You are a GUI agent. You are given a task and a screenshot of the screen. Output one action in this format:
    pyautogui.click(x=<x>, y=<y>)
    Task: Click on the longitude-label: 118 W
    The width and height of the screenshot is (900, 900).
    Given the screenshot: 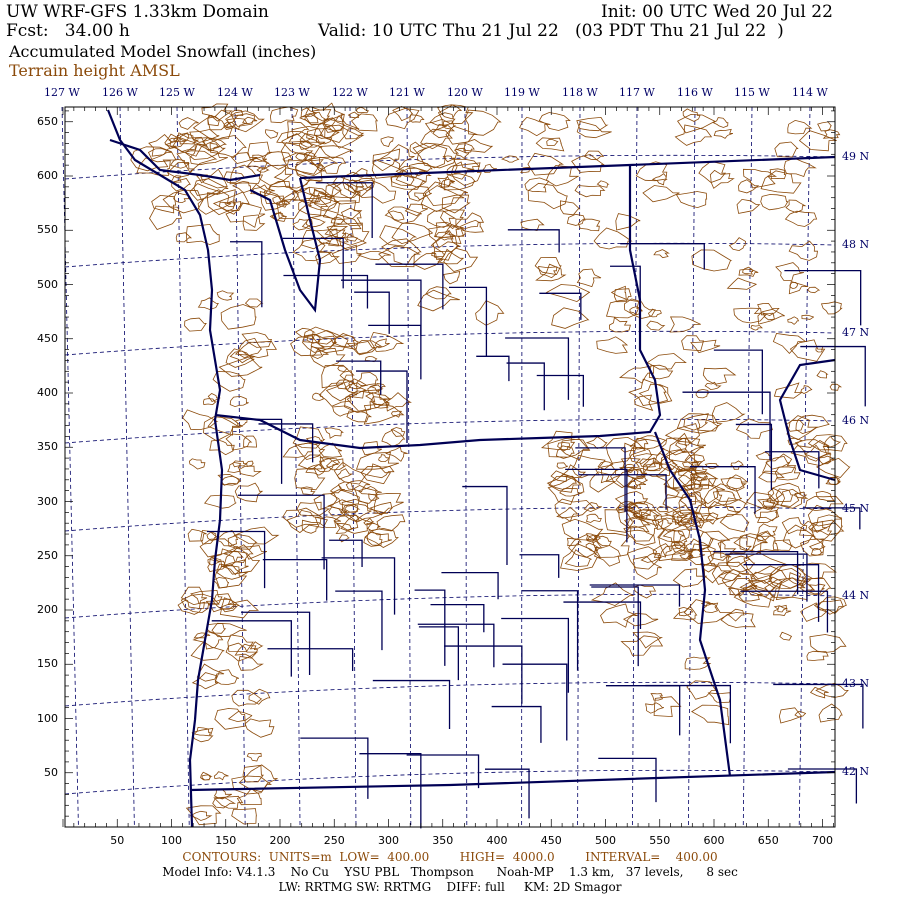 What is the action you would take?
    pyautogui.click(x=580, y=92)
    